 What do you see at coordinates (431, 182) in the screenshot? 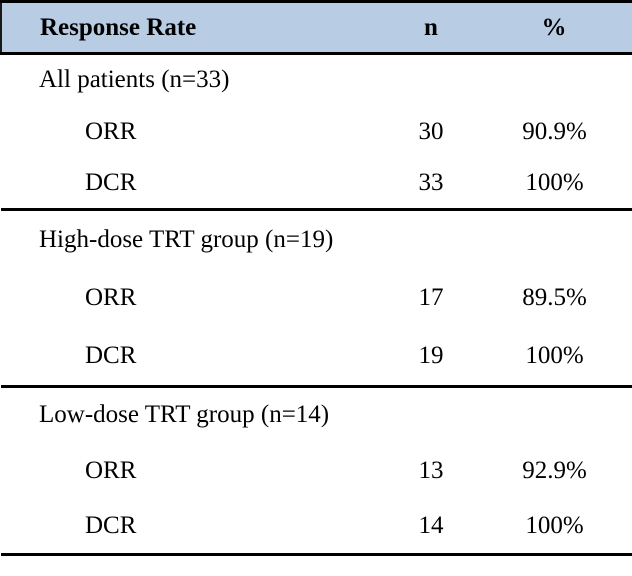
I see `row-n-value: 33` at bounding box center [431, 182].